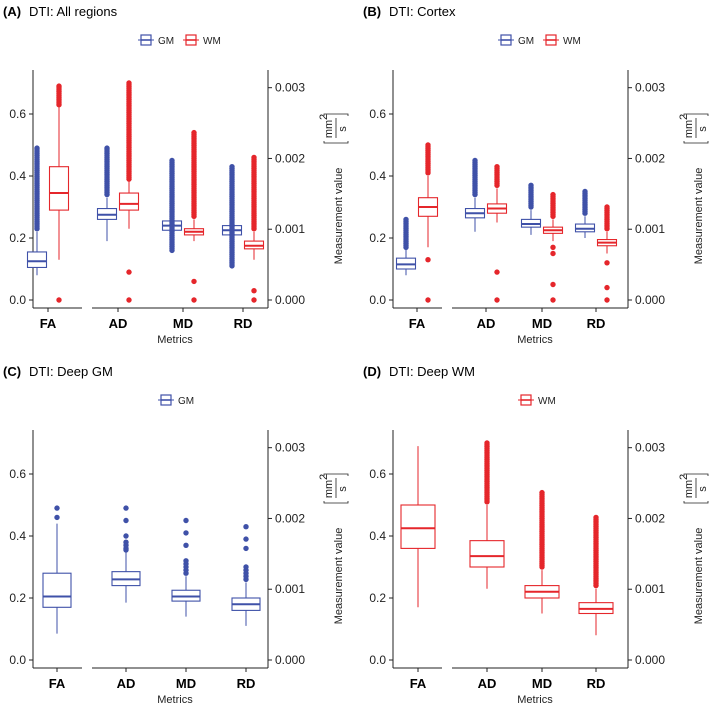 The image size is (709, 706). What do you see at coordinates (372, 11) in the screenshot?
I see `panel-label: (B)` at bounding box center [372, 11].